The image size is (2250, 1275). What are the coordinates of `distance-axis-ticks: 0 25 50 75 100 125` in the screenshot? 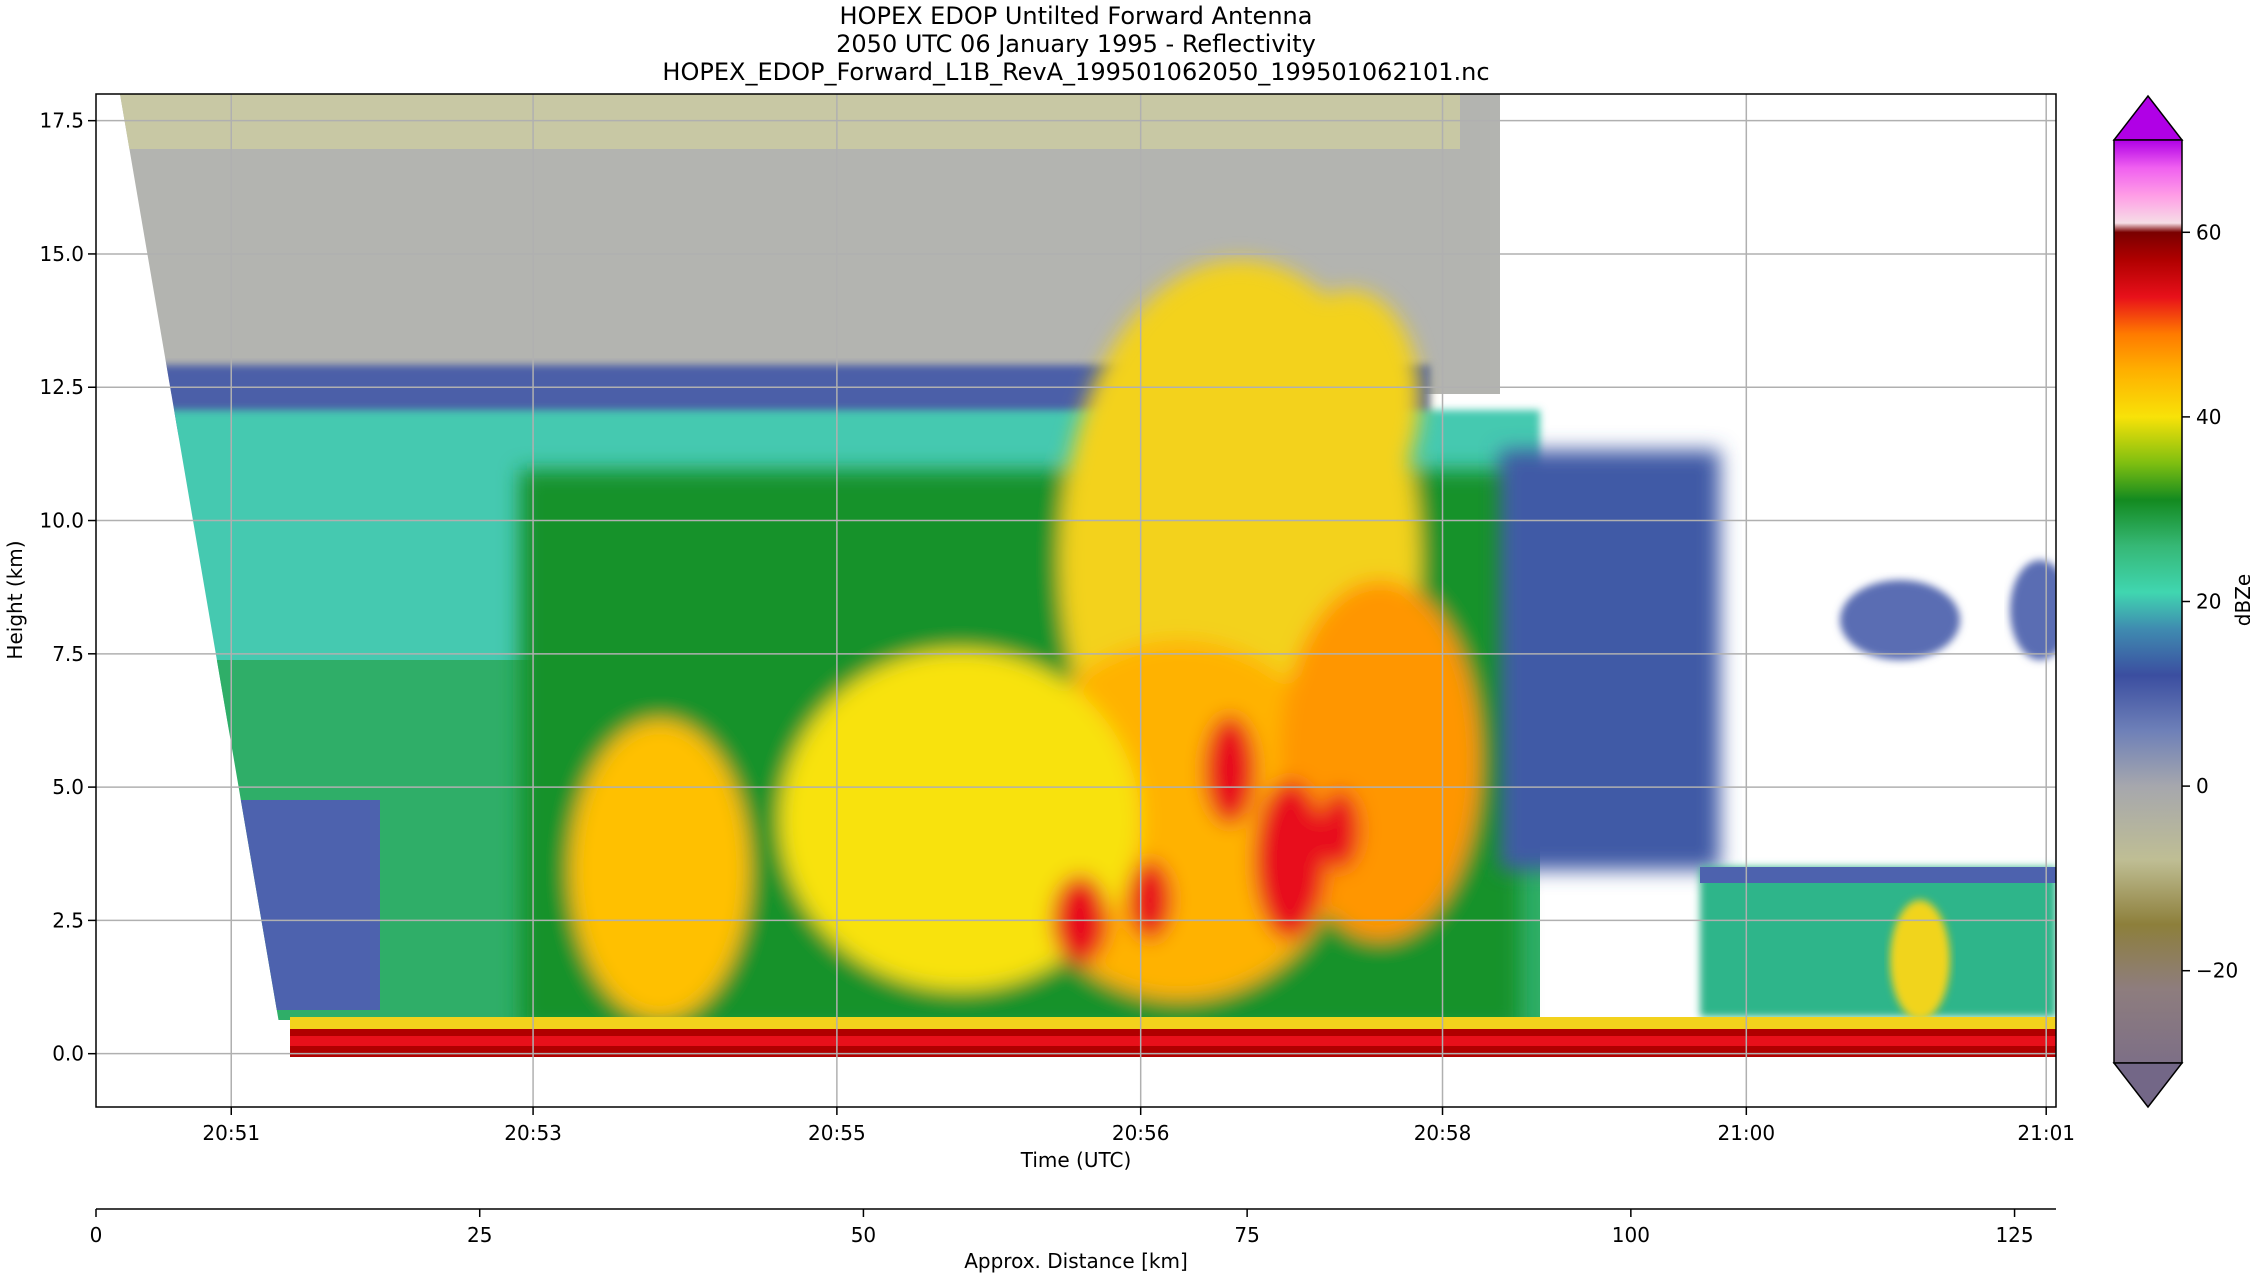 It's located at (1062, 1228).